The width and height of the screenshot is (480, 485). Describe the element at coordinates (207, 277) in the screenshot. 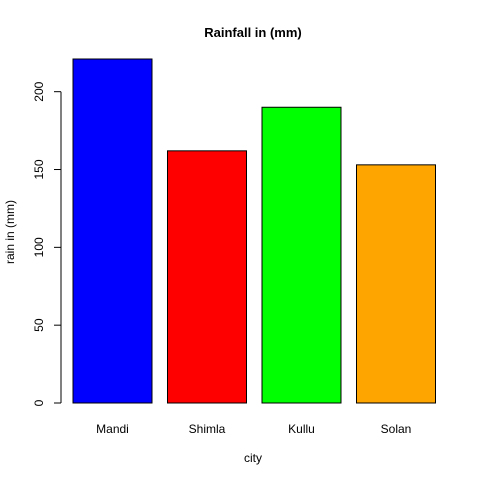

I see `bar-shimla` at that location.